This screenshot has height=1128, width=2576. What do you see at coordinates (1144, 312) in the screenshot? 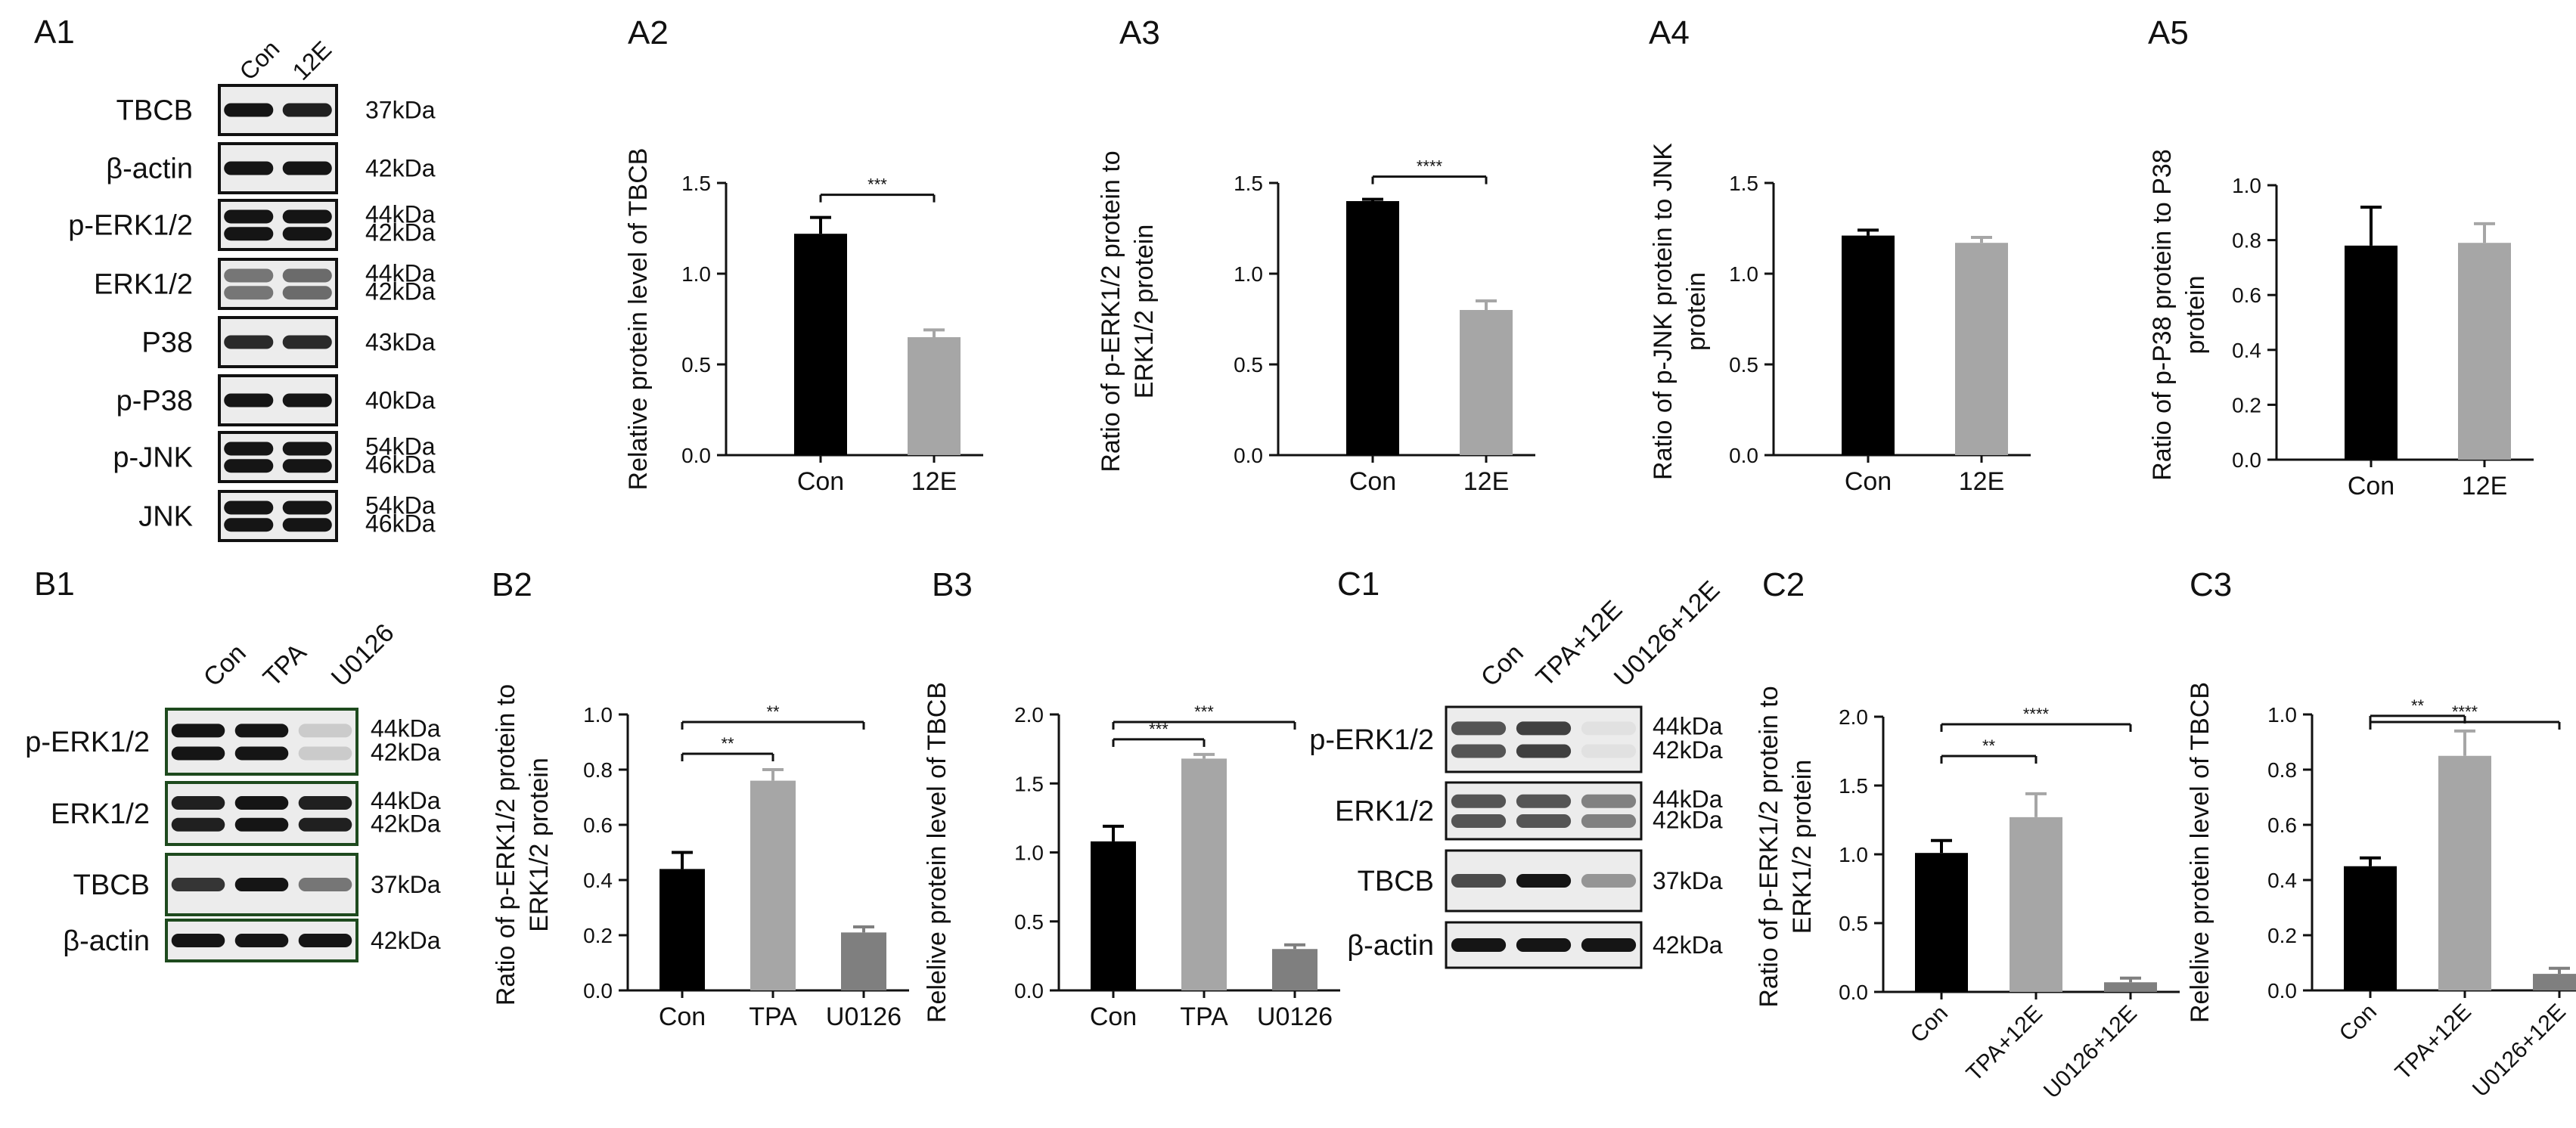
I see `y-axis-label: ERK1/2 protein` at bounding box center [1144, 312].